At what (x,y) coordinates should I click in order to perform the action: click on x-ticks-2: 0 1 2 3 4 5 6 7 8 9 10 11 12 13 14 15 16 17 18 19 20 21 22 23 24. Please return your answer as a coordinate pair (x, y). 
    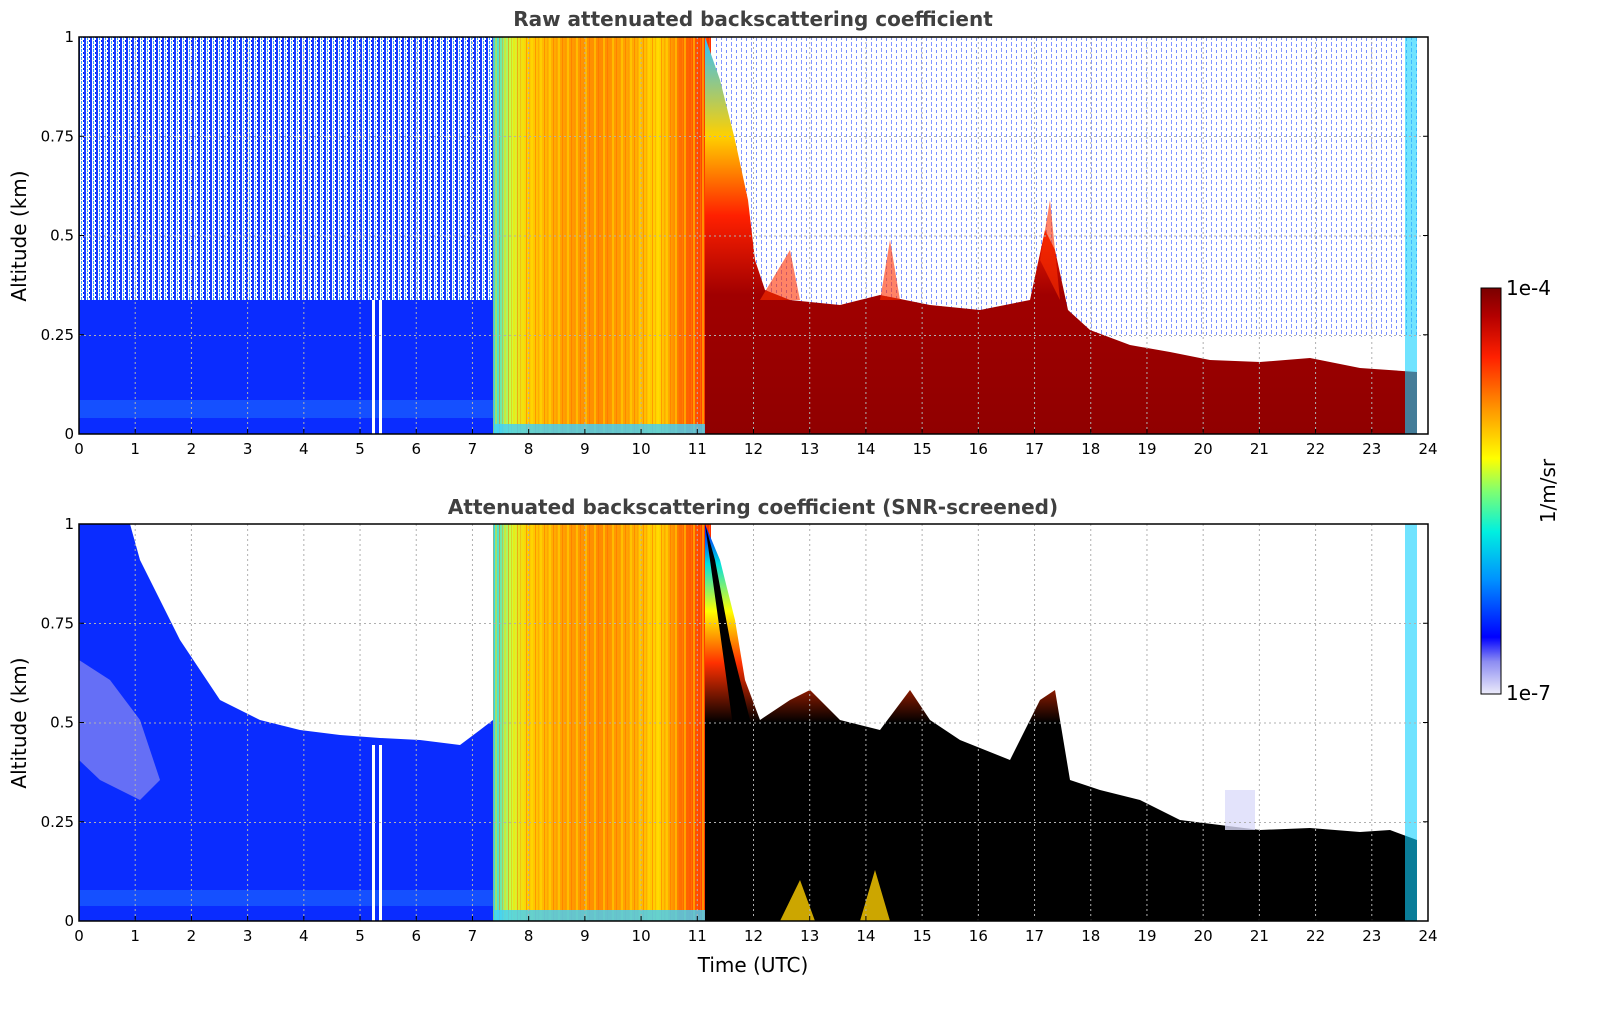
    Looking at the image, I should click on (756, 930).